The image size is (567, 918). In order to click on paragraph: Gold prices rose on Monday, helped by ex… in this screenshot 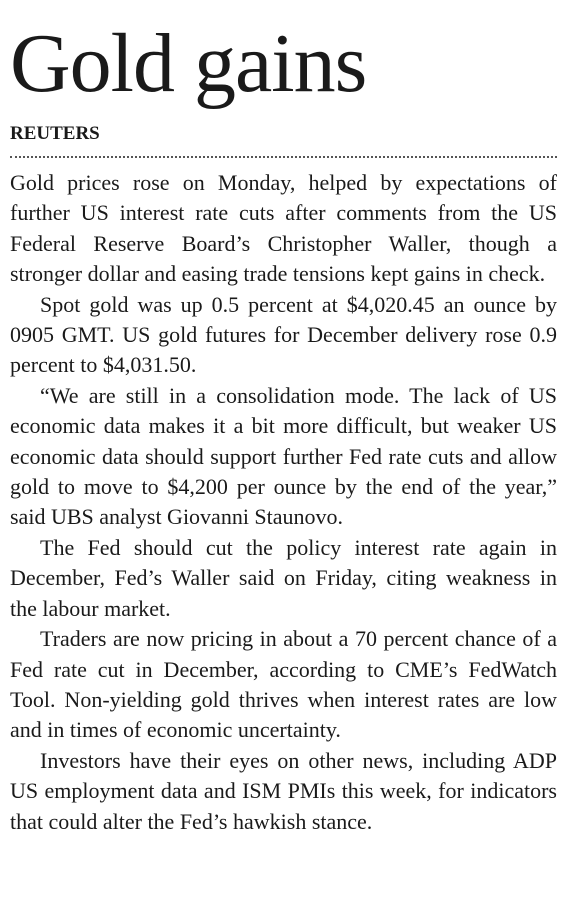, I will do `click(283, 228)`.